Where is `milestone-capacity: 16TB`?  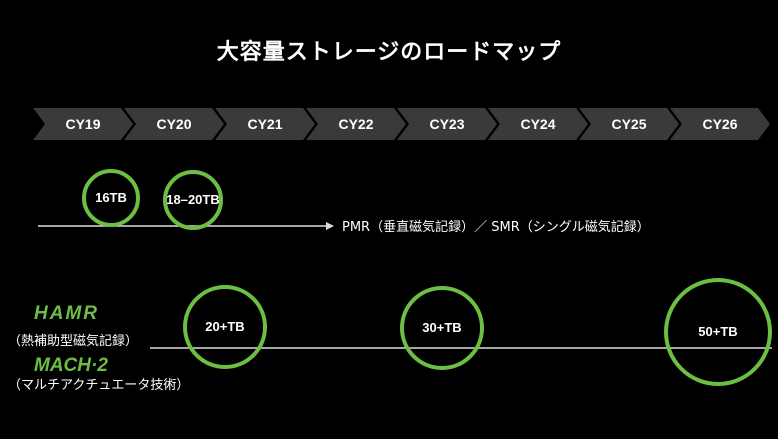
milestone-capacity: 16TB is located at coordinates (111, 197).